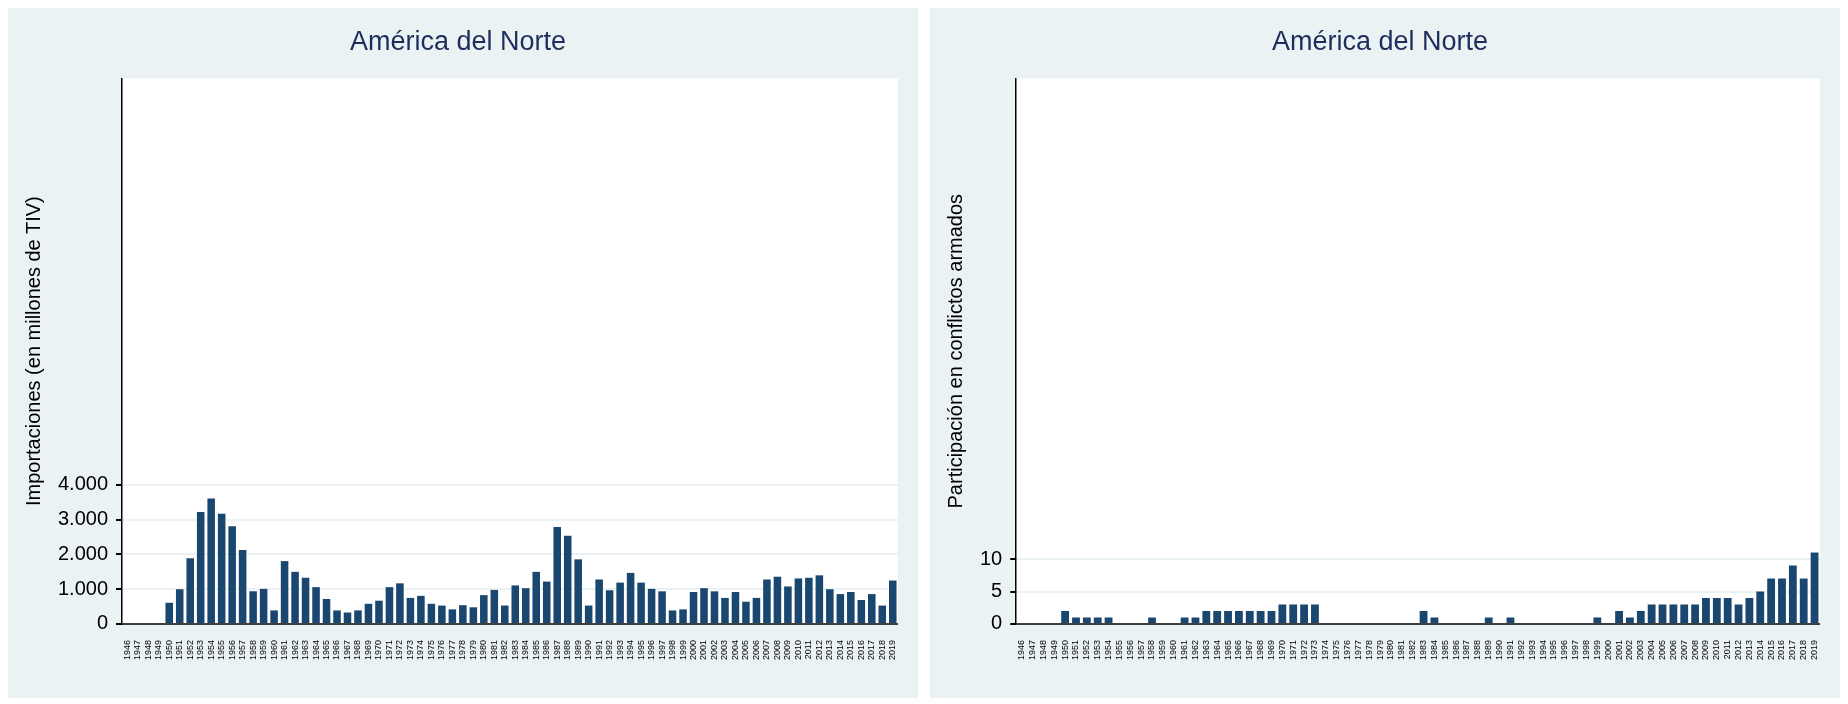 The width and height of the screenshot is (1848, 704). What do you see at coordinates (619, 650) in the screenshot?
I see `x-tick-label: 1993` at bounding box center [619, 650].